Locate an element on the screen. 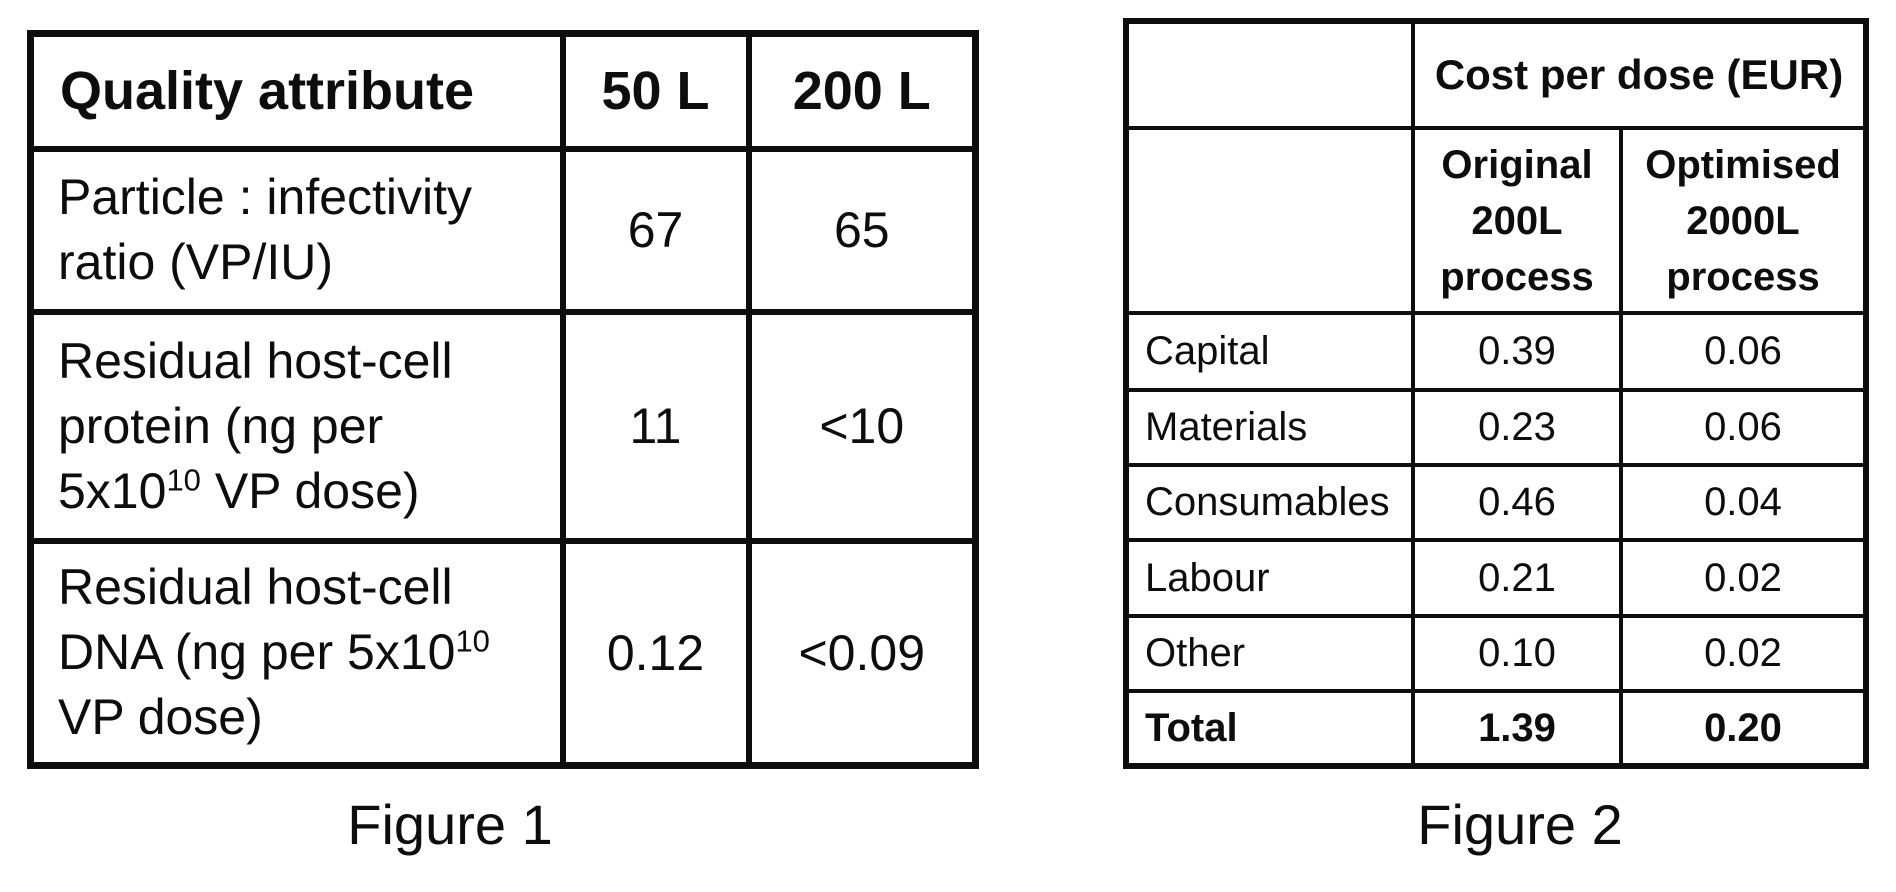 This screenshot has width=1896, height=892. row-label-total: Total is located at coordinates (1269, 728).